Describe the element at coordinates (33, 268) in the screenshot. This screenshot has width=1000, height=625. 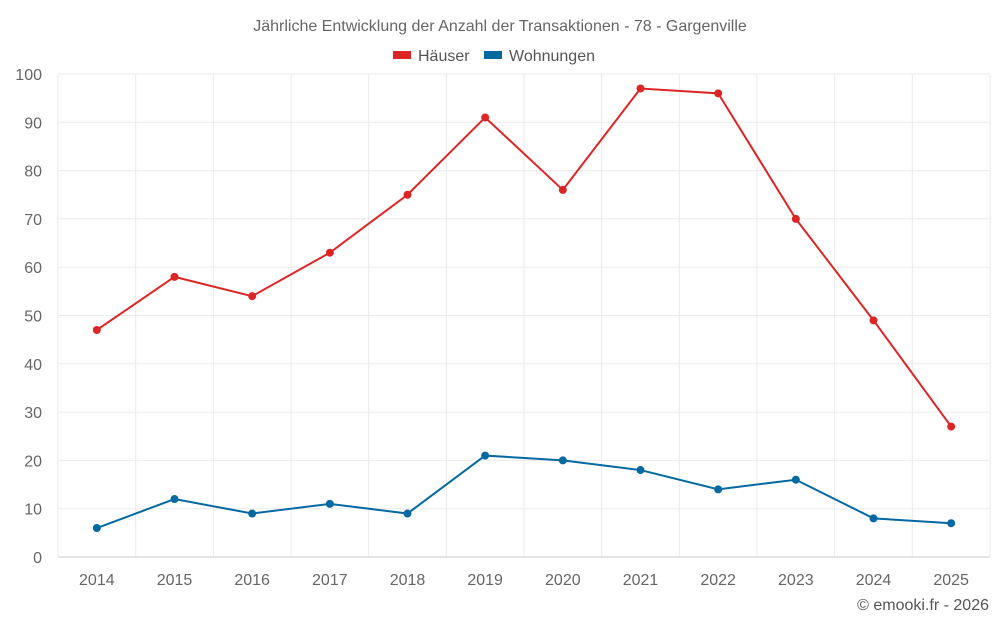
I see `y-tick-label: 60` at that location.